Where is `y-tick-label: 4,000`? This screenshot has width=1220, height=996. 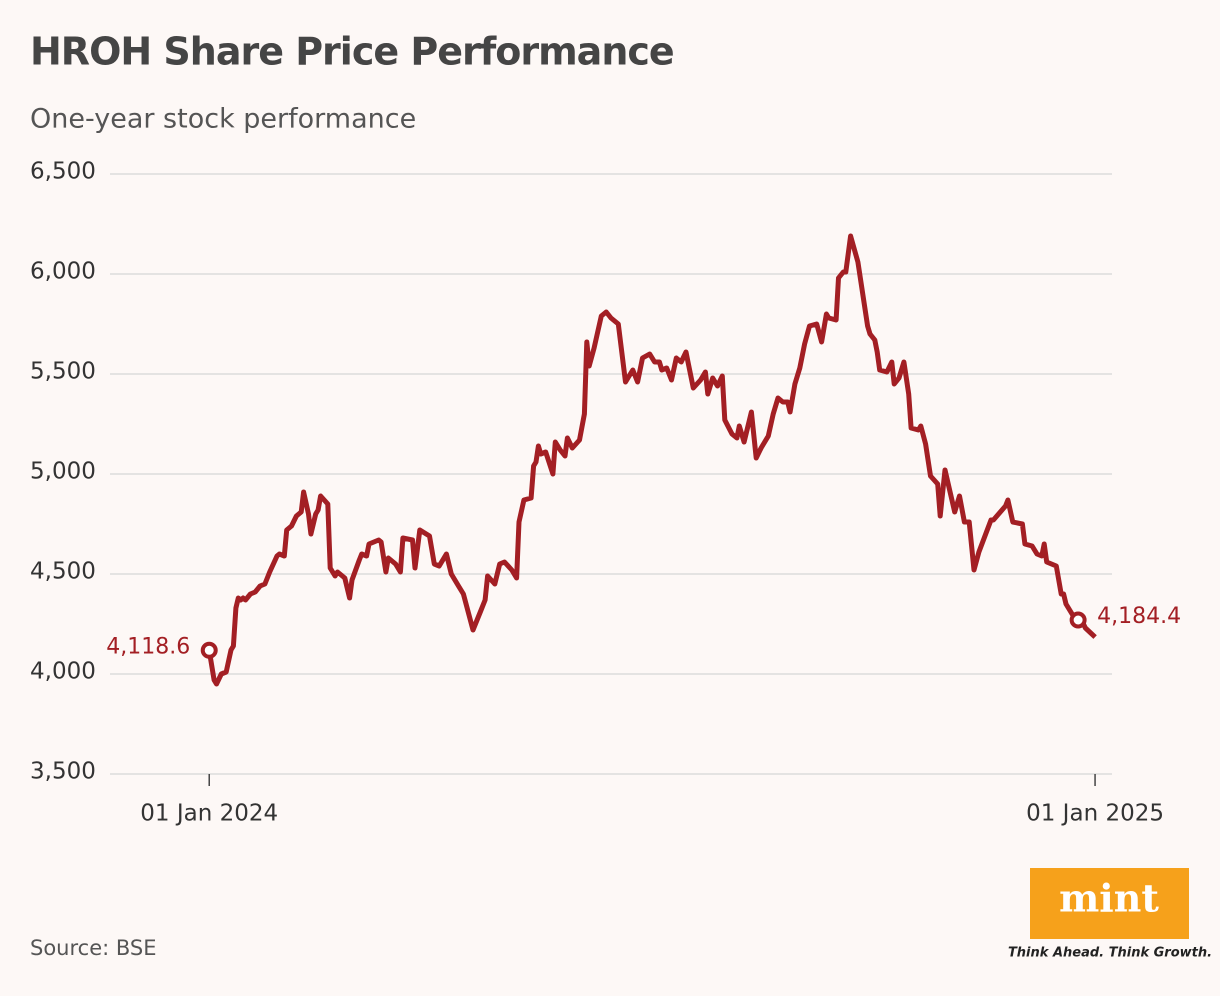 y-tick-label: 4,000 is located at coordinates (63, 672).